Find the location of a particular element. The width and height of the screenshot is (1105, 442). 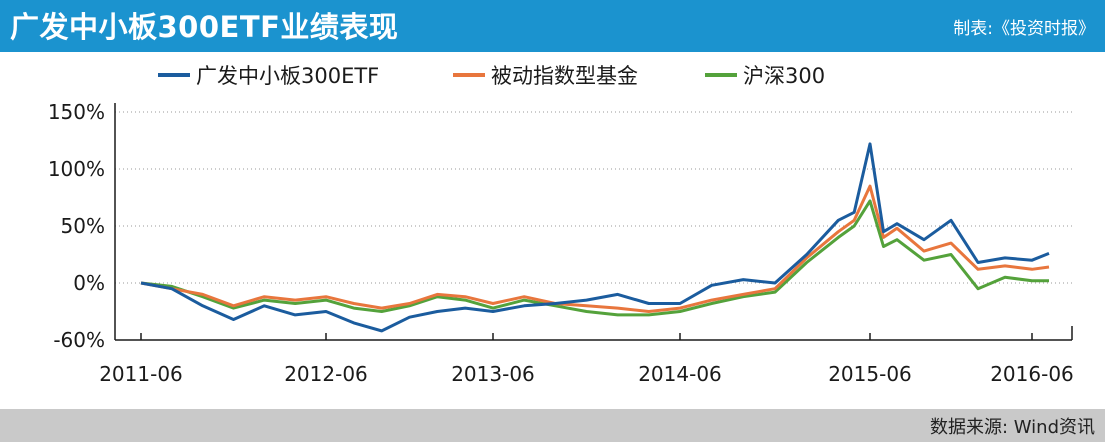

footer-bar: 数据来源: Wind资讯 is located at coordinates (552, 425).